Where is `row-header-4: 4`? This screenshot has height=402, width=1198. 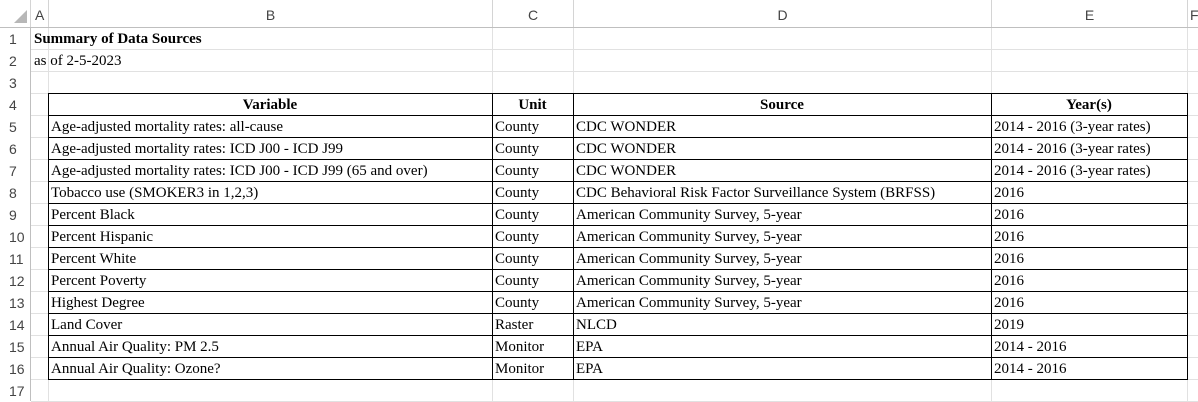
row-header-4: 4 is located at coordinates (13, 105).